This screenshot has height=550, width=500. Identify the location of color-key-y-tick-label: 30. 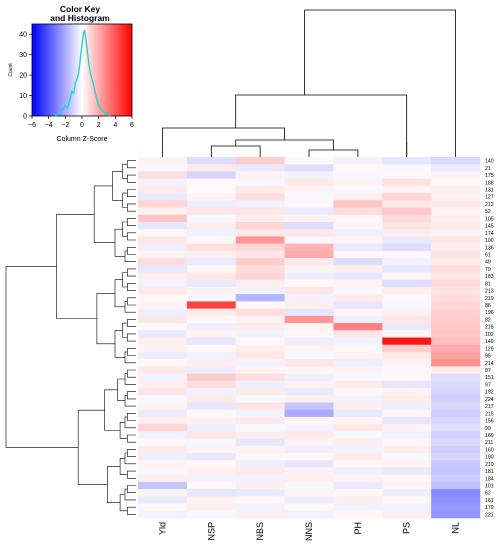
(23, 55).